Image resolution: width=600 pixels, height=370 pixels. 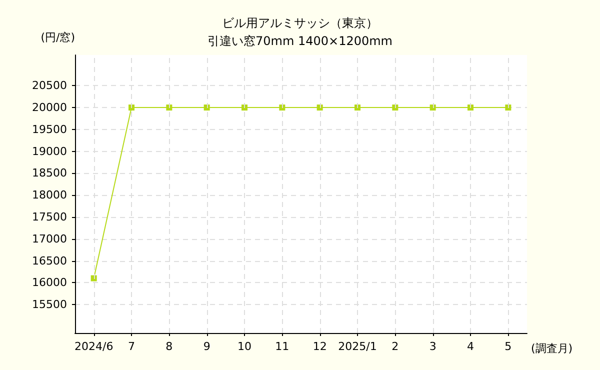 What do you see at coordinates (552, 348) in the screenshot?
I see `x-axis-title: (調査月)` at bounding box center [552, 348].